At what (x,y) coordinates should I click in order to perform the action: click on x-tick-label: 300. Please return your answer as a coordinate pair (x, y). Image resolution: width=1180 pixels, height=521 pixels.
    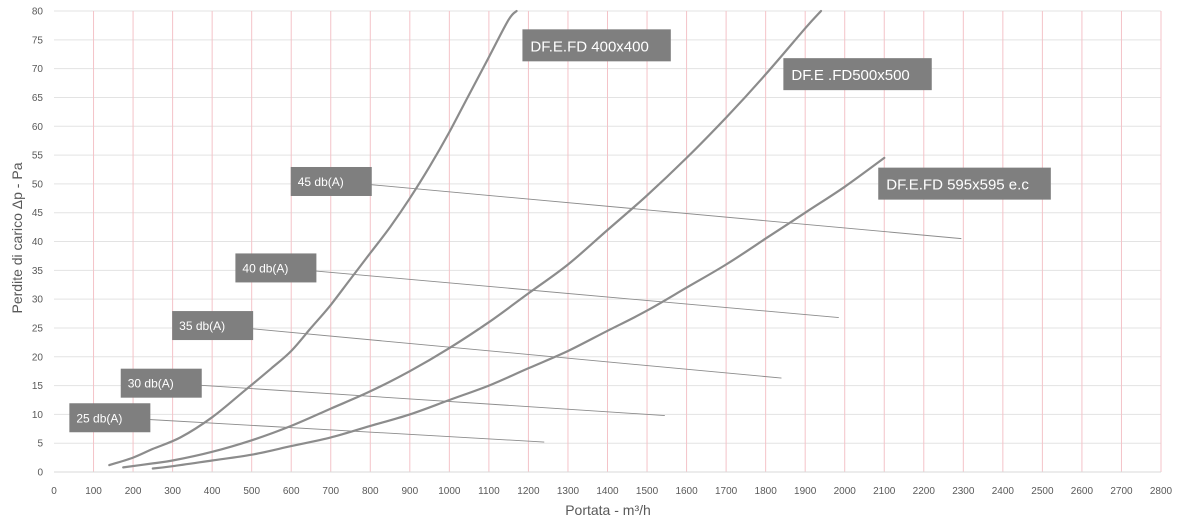
    Looking at the image, I should click on (172, 491).